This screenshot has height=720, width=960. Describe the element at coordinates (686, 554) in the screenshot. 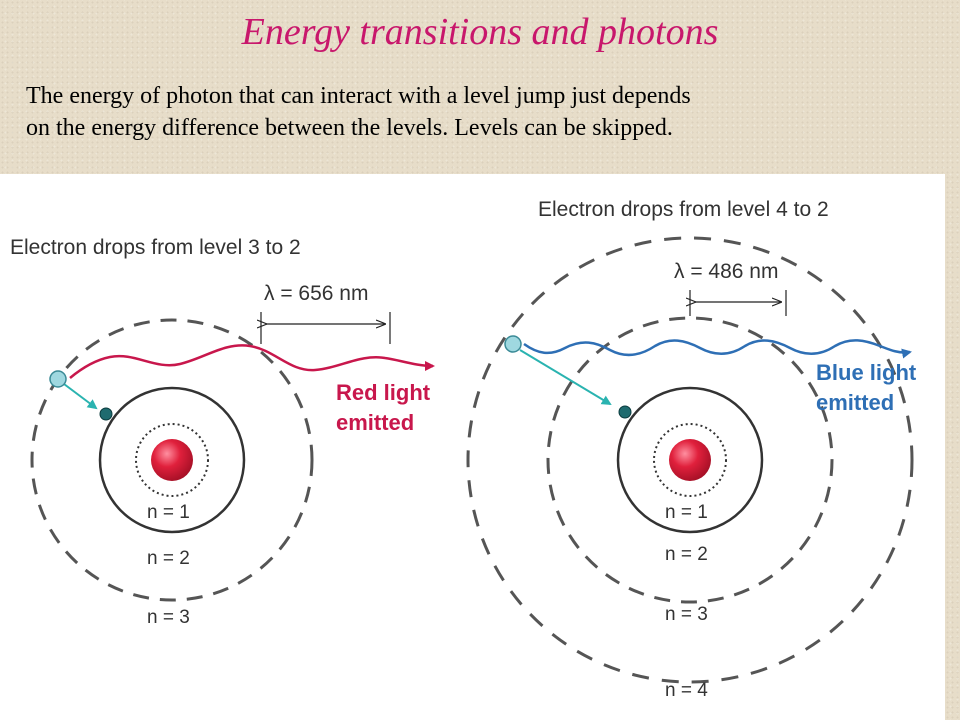

I see `right-level-n2: n = 2` at that location.